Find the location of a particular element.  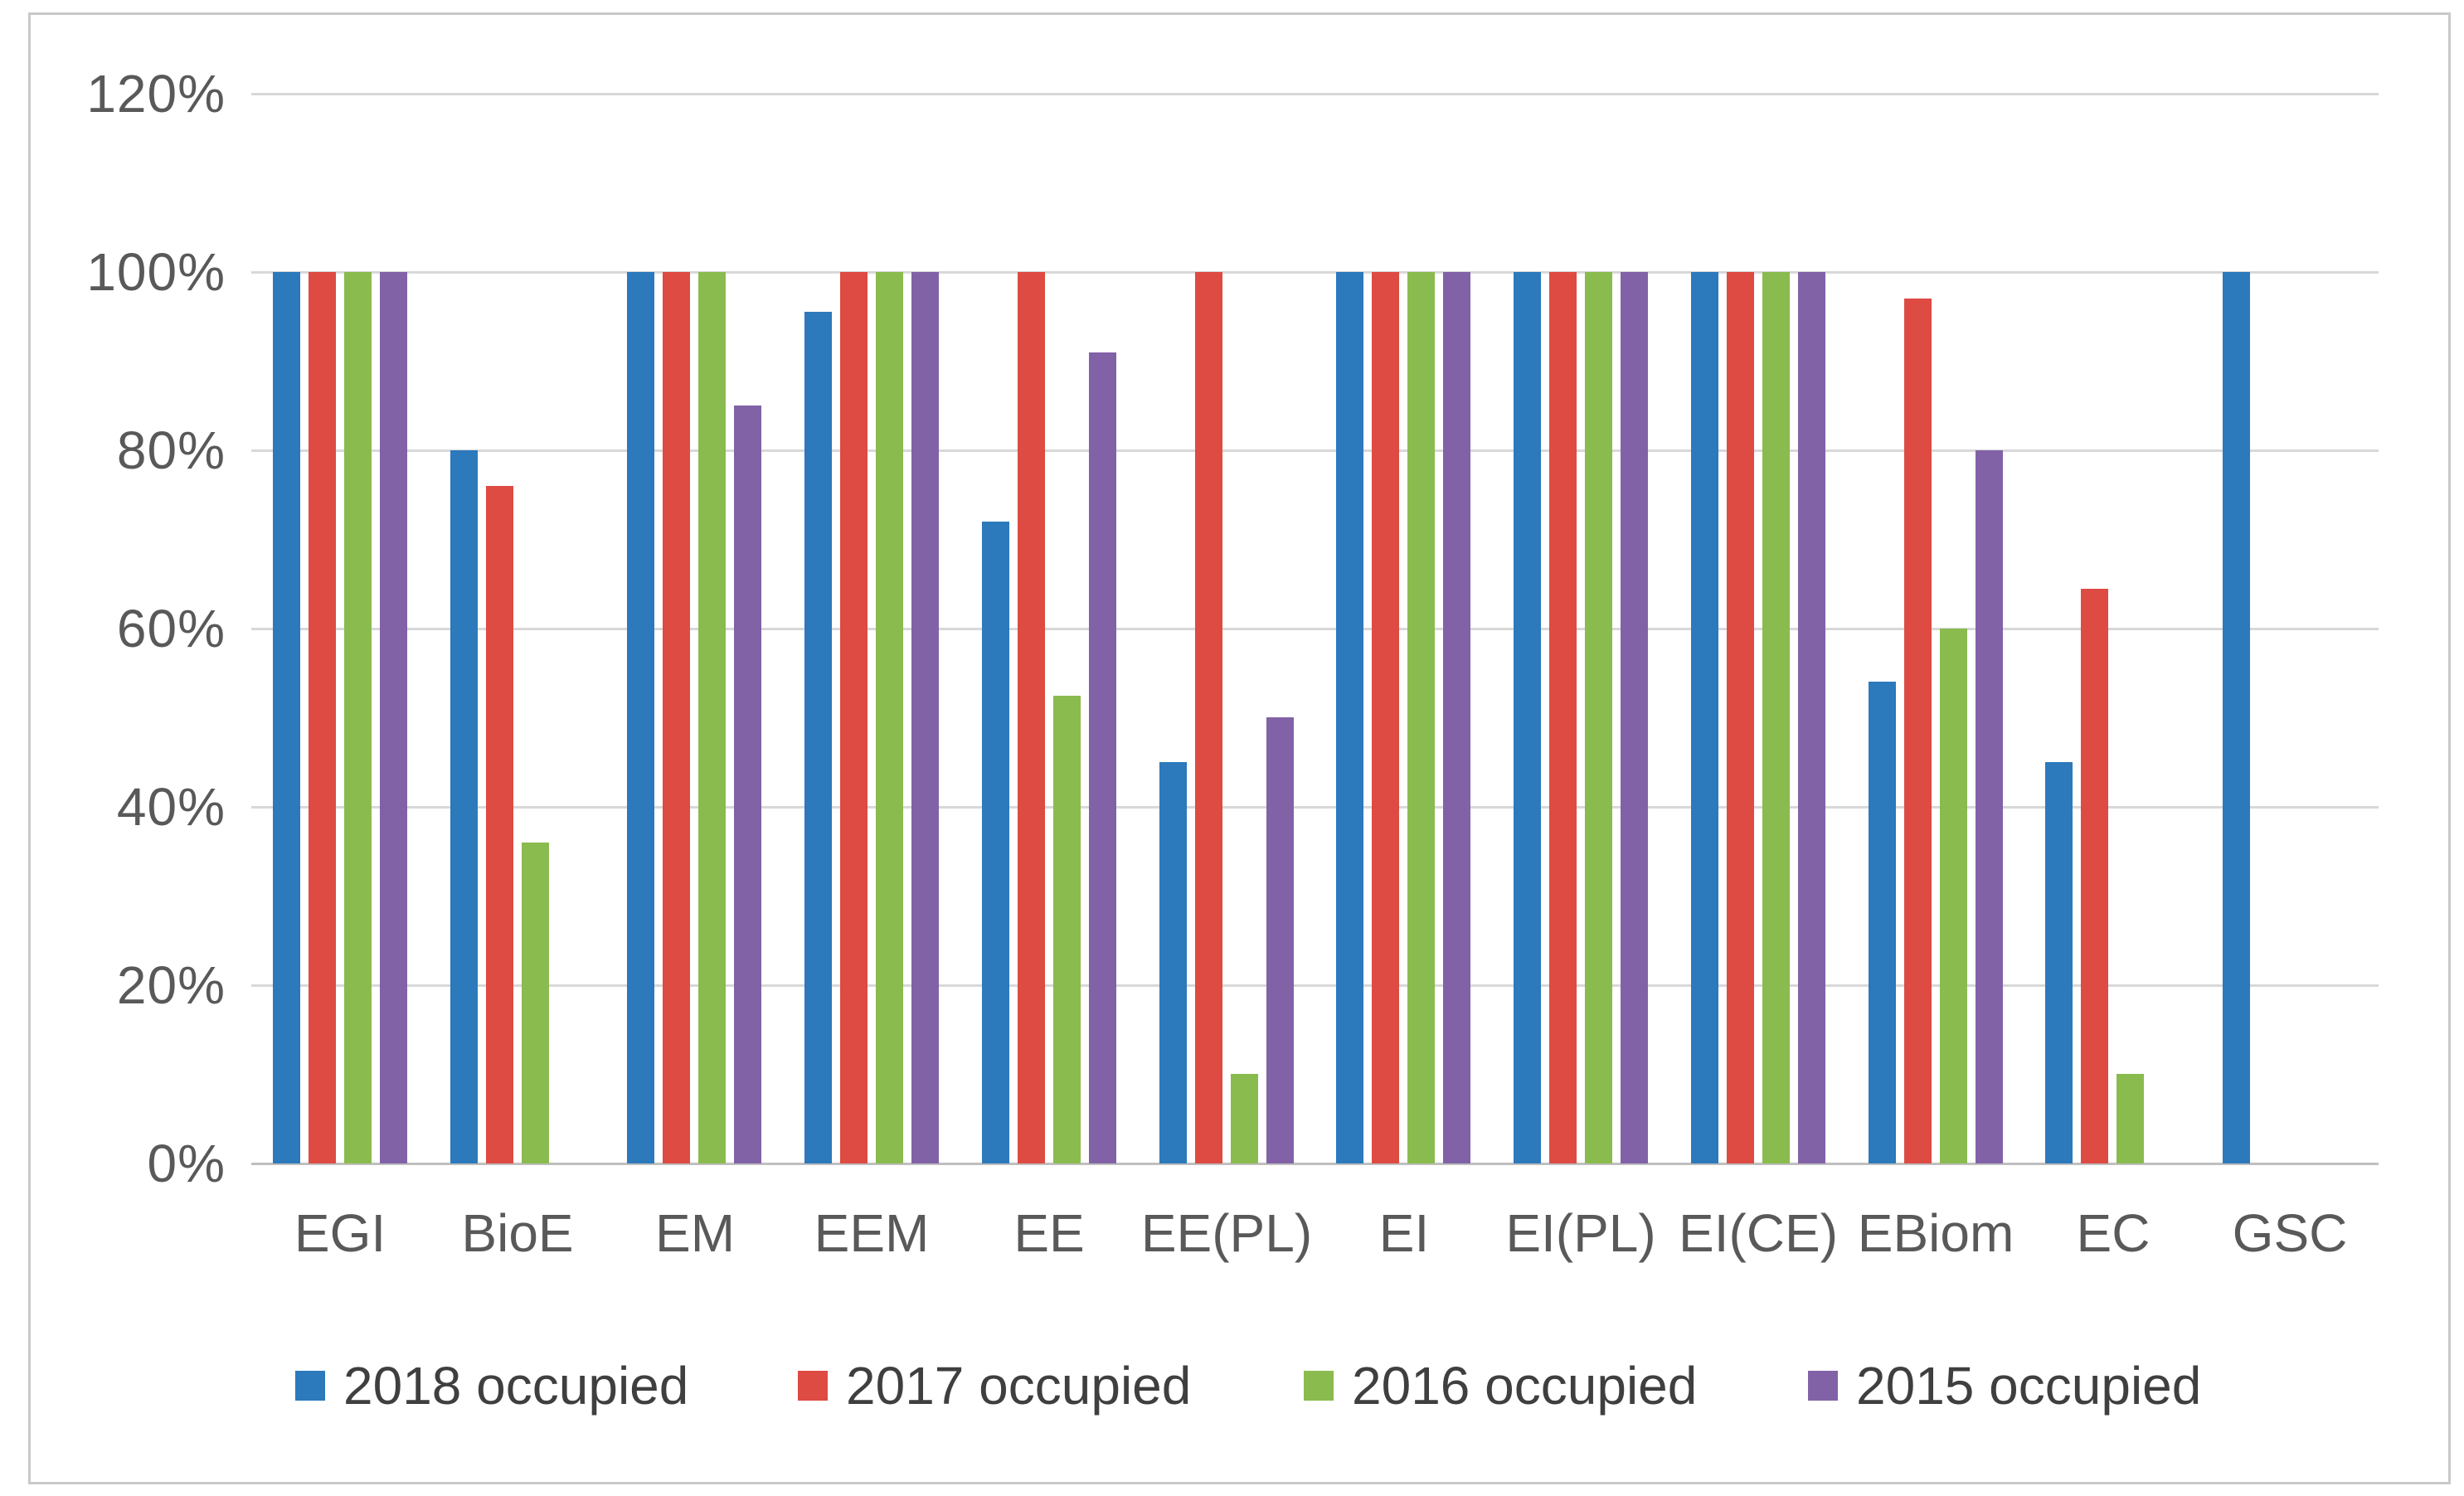

bar-BioE-2016 is located at coordinates (536, 1003).